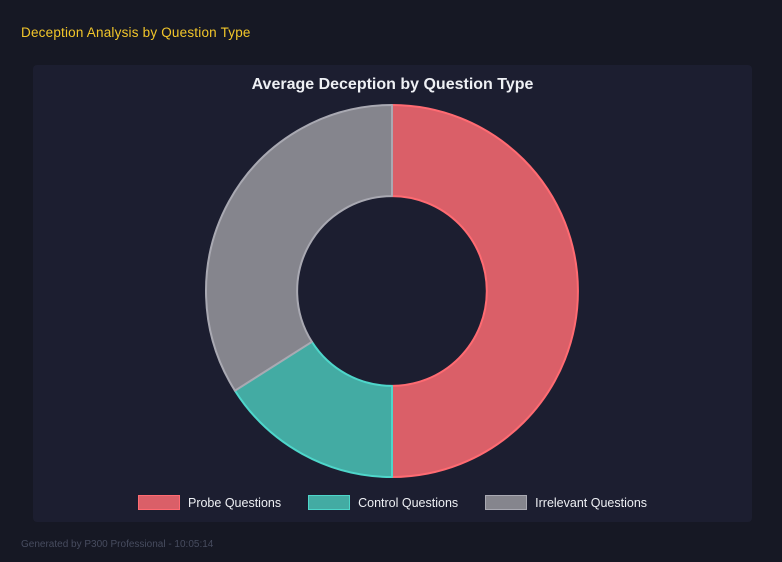 The height and width of the screenshot is (562, 782). I want to click on donut-segment-control-questions, so click(313, 409).